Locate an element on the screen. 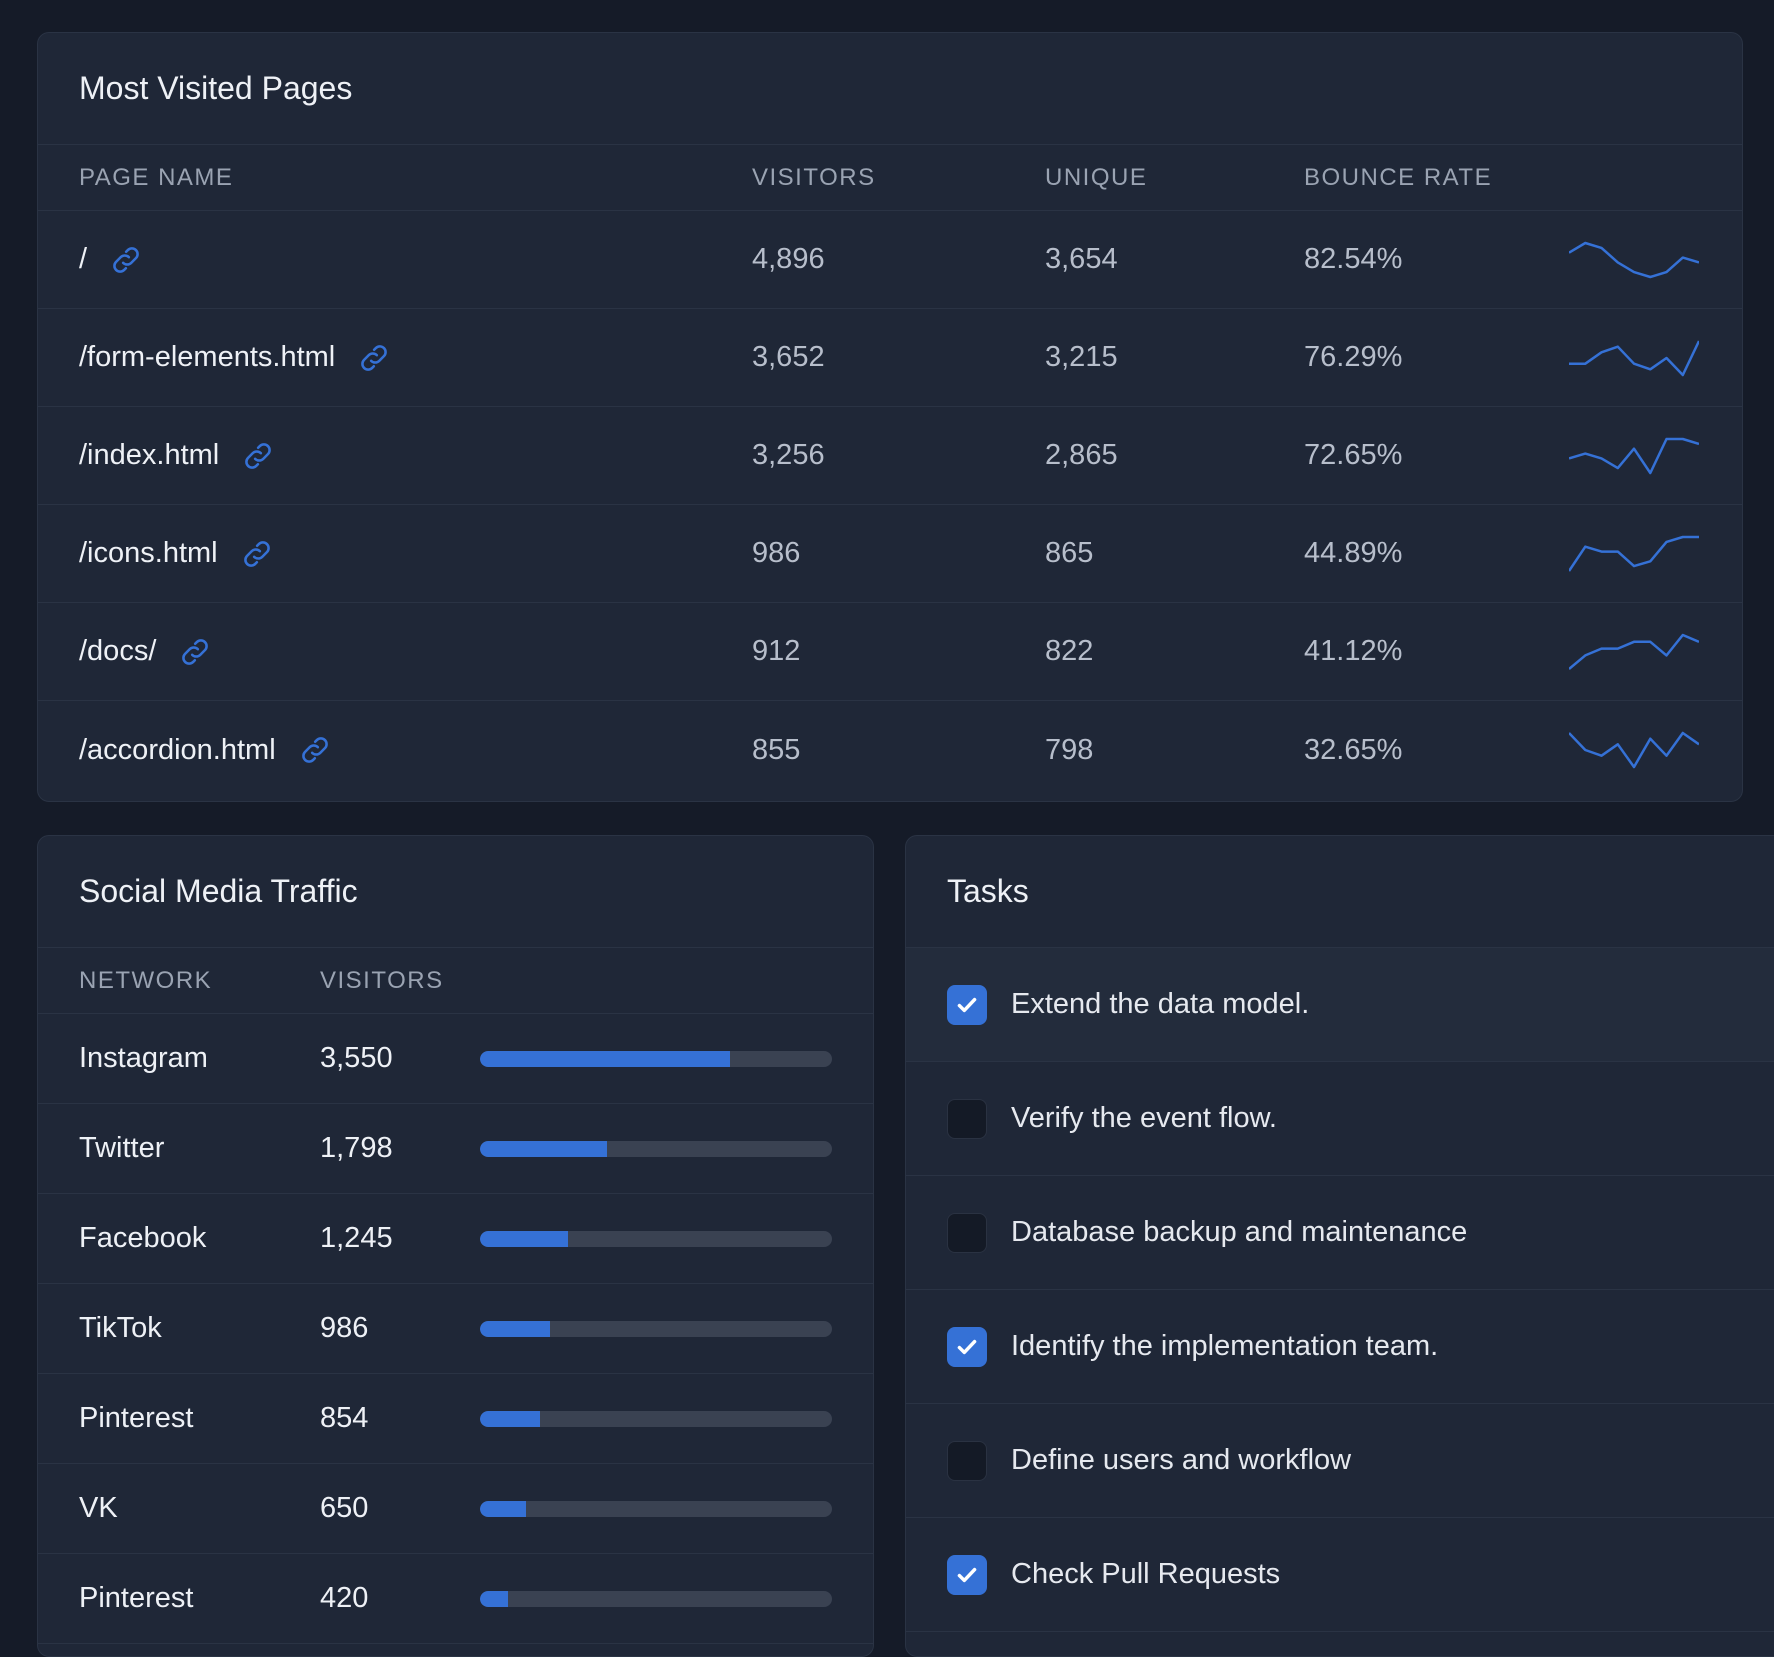 Image resolution: width=1774 pixels, height=1657 pixels. unique-cell: 798 is located at coordinates (1069, 749).